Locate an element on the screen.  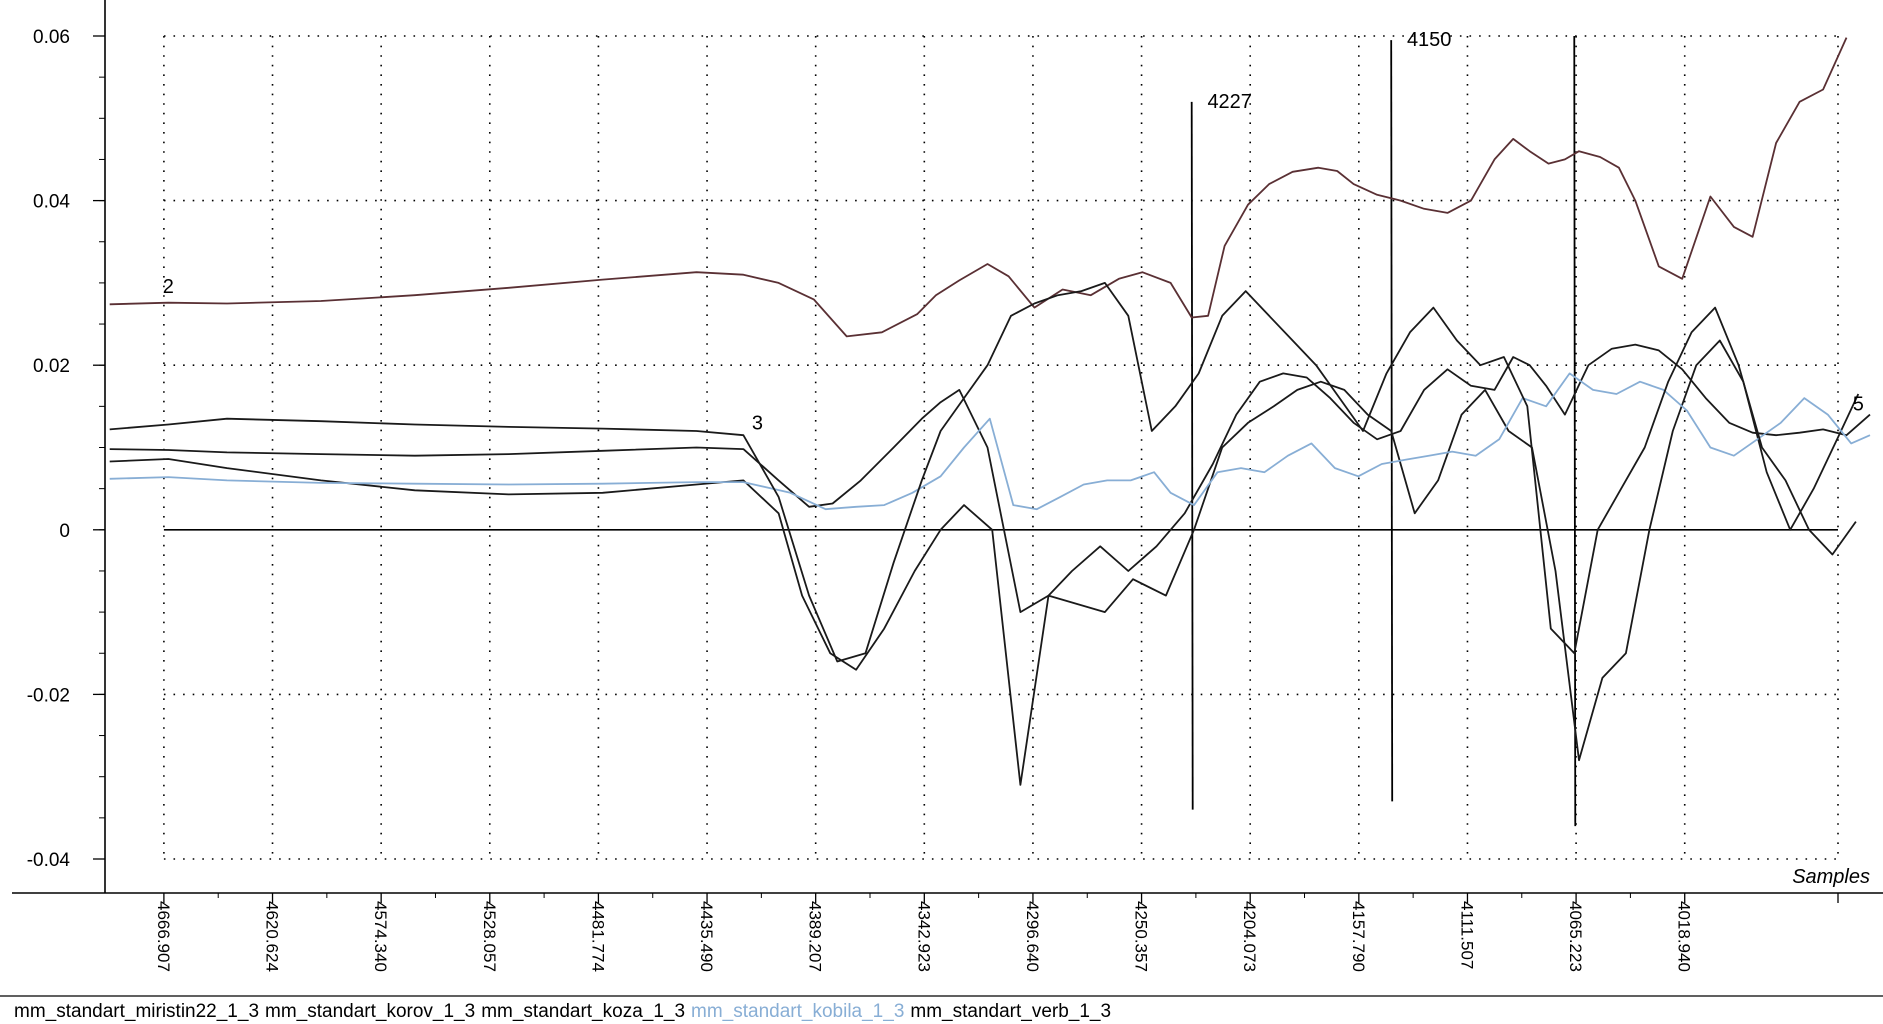
legend-entry: mm_standart_koza_1_3 is located at coordinates (583, 1011).